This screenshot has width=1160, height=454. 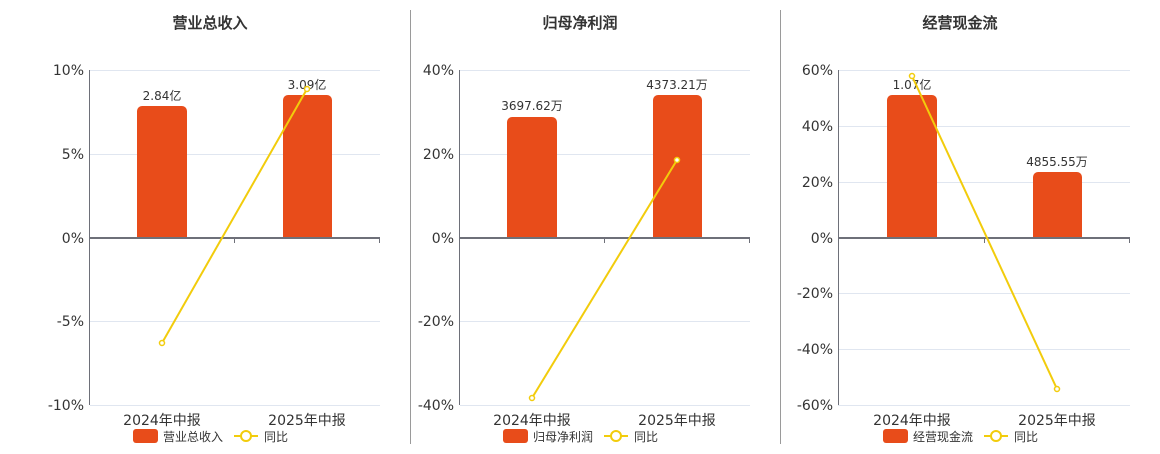 I want to click on legend: 归母净利润 同比, so click(x=580, y=436).